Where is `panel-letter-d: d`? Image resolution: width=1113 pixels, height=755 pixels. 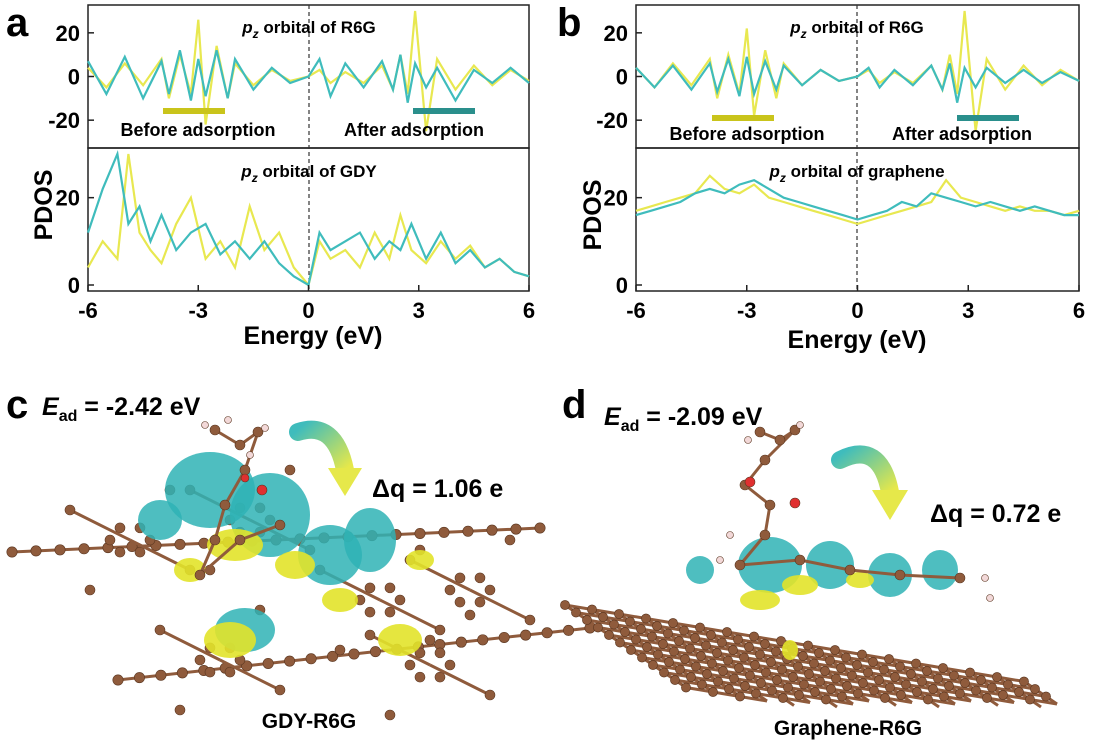 panel-letter-d: d is located at coordinates (574, 405).